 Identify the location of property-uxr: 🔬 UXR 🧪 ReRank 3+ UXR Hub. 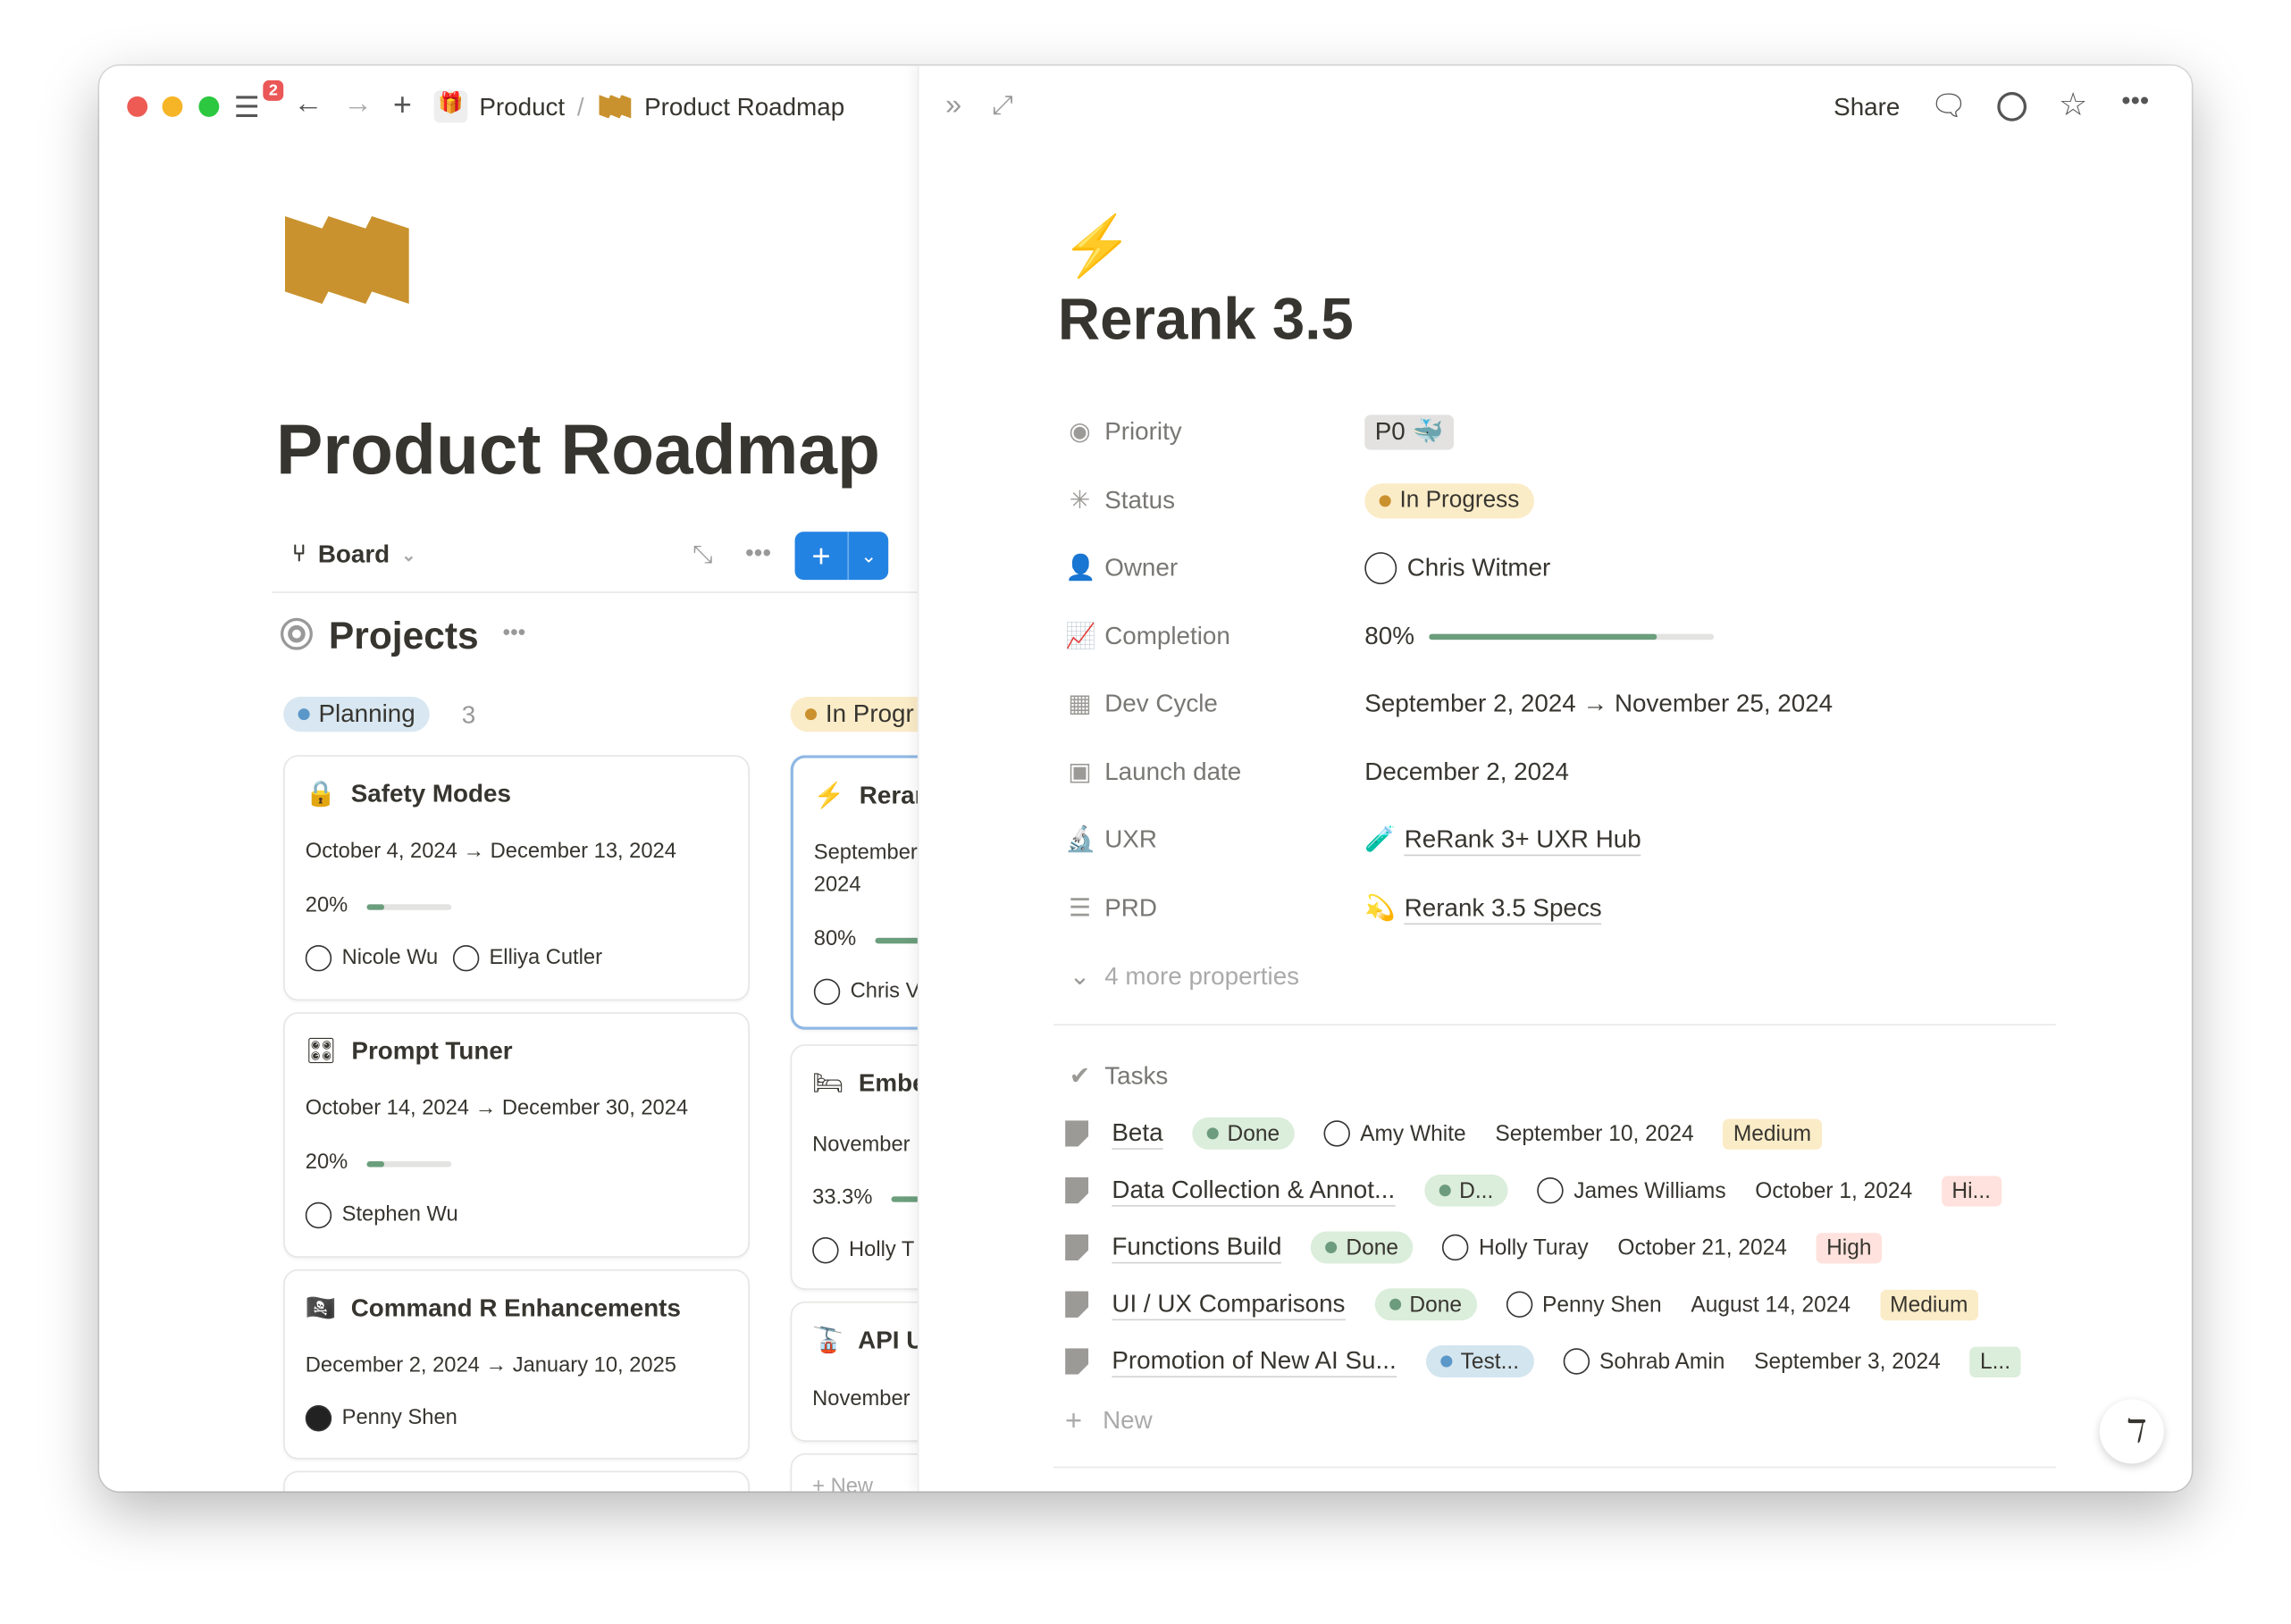
(1576, 840).